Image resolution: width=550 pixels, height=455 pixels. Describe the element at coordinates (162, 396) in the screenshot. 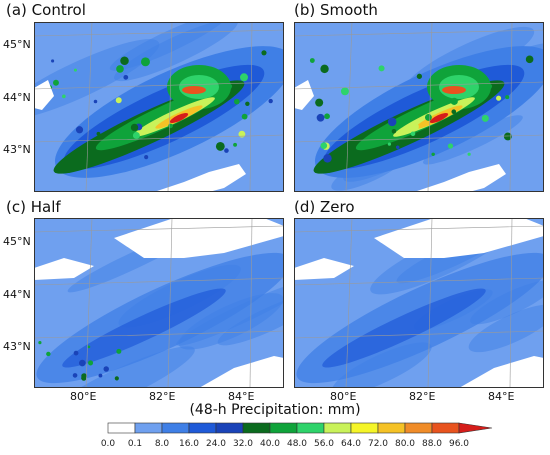

I see `lon-label-82-left: 82°E` at that location.